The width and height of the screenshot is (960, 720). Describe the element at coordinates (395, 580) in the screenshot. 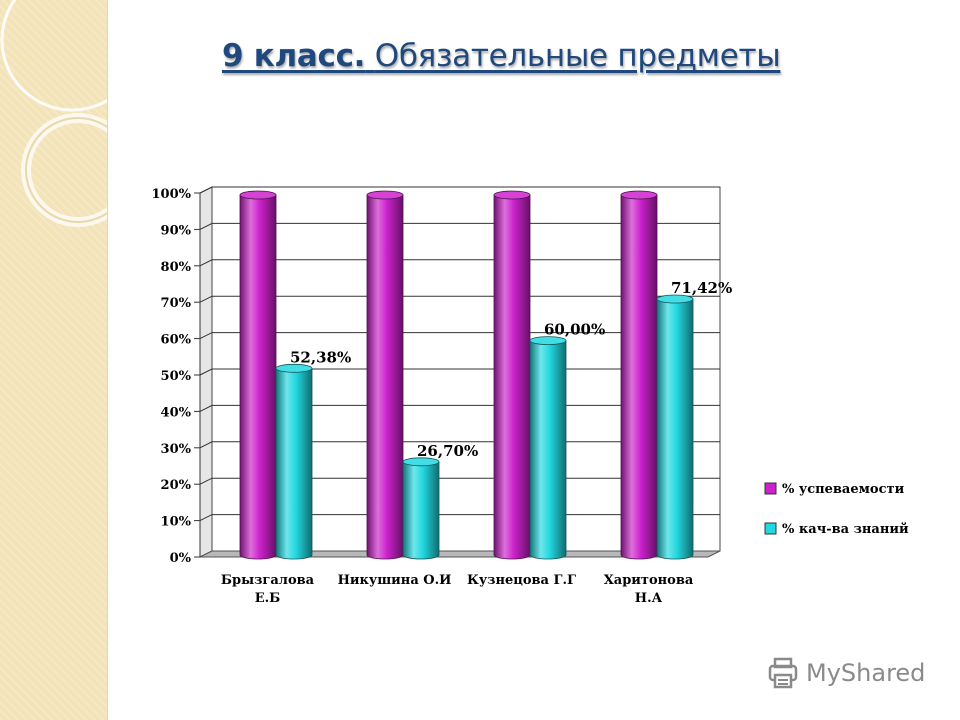

I see `x-category-label: Никушина О.И` at that location.